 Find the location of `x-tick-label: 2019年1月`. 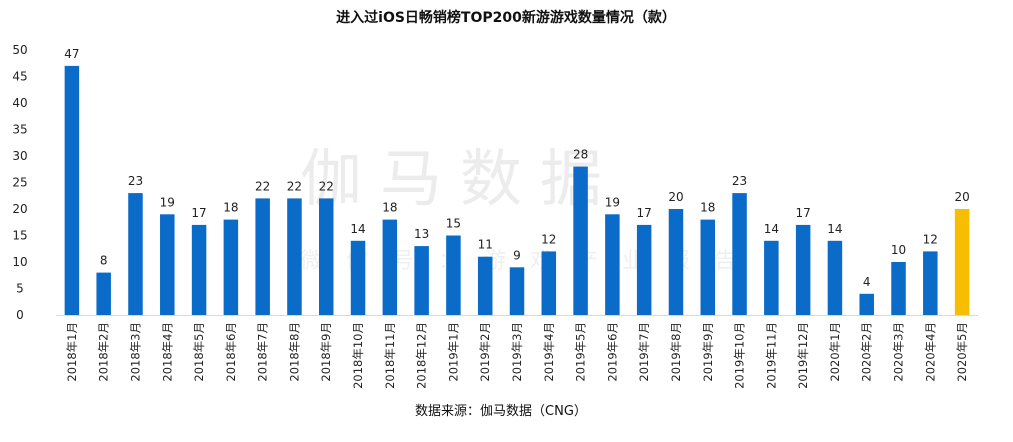

x-tick-label: 2019年1月 is located at coordinates (453, 352).